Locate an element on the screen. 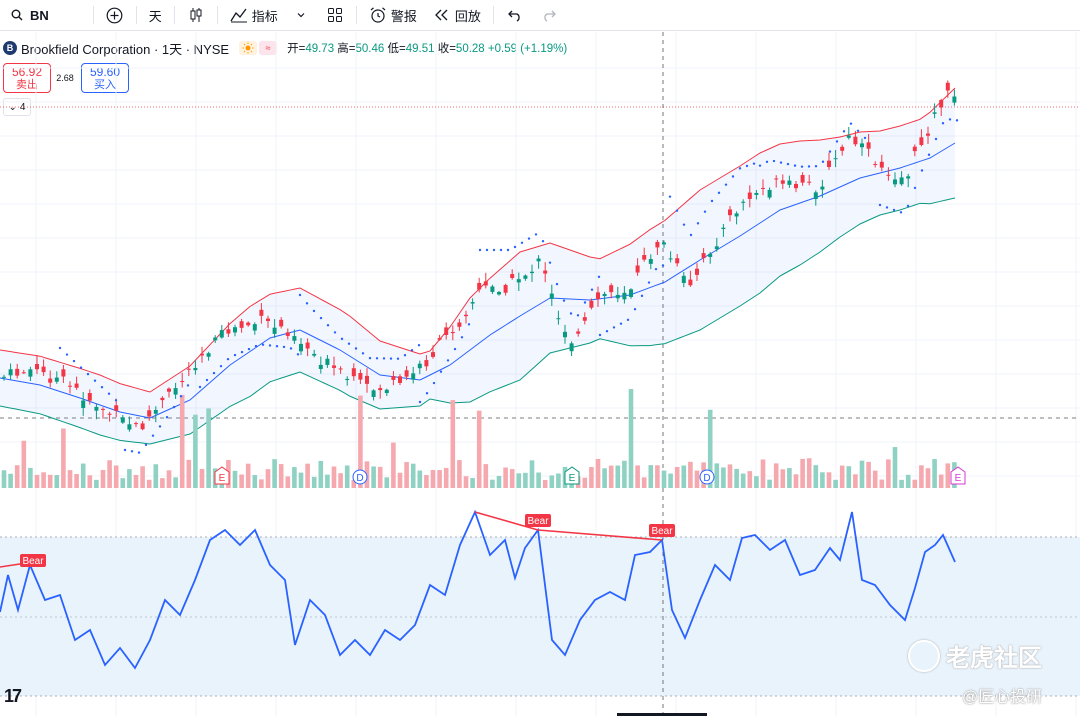  sun-icon is located at coordinates (248, 48).